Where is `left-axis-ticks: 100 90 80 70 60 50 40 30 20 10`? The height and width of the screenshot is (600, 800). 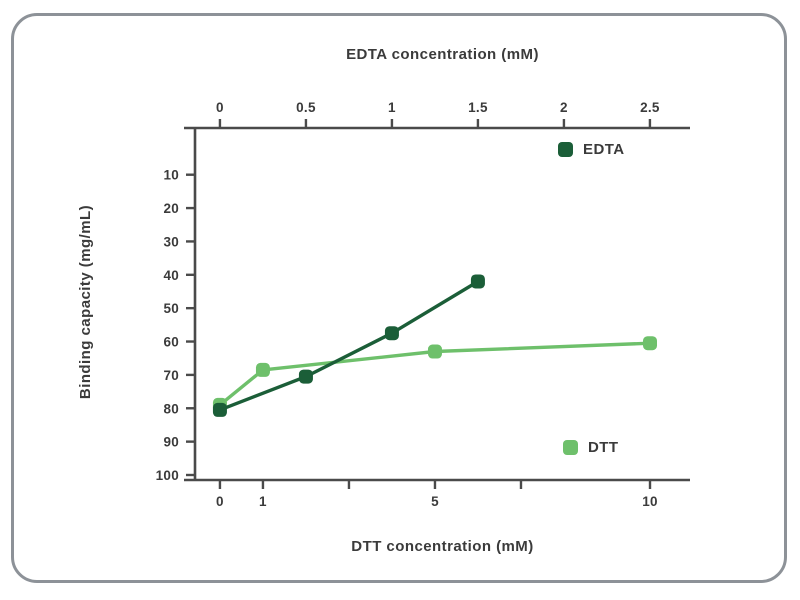
left-axis-ticks: 100 90 80 70 60 50 40 30 20 10 is located at coordinates (175, 325).